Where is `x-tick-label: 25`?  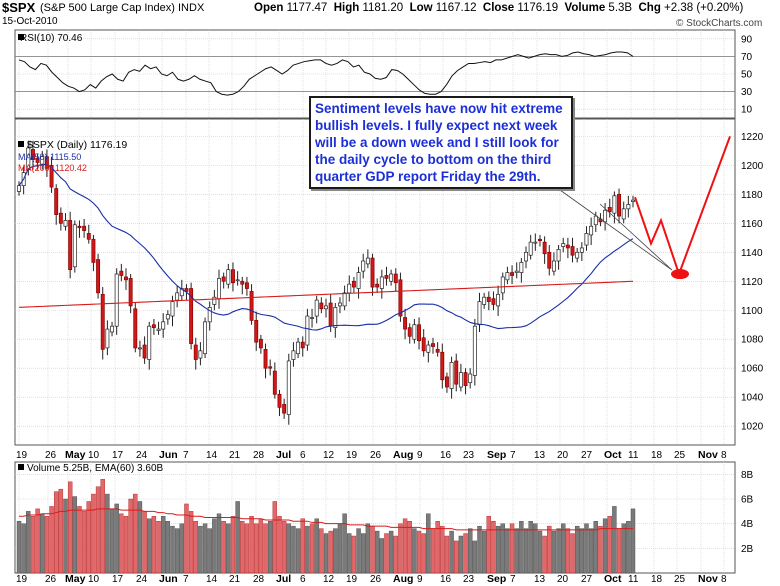
x-tick-label: 25 is located at coordinates (680, 579).